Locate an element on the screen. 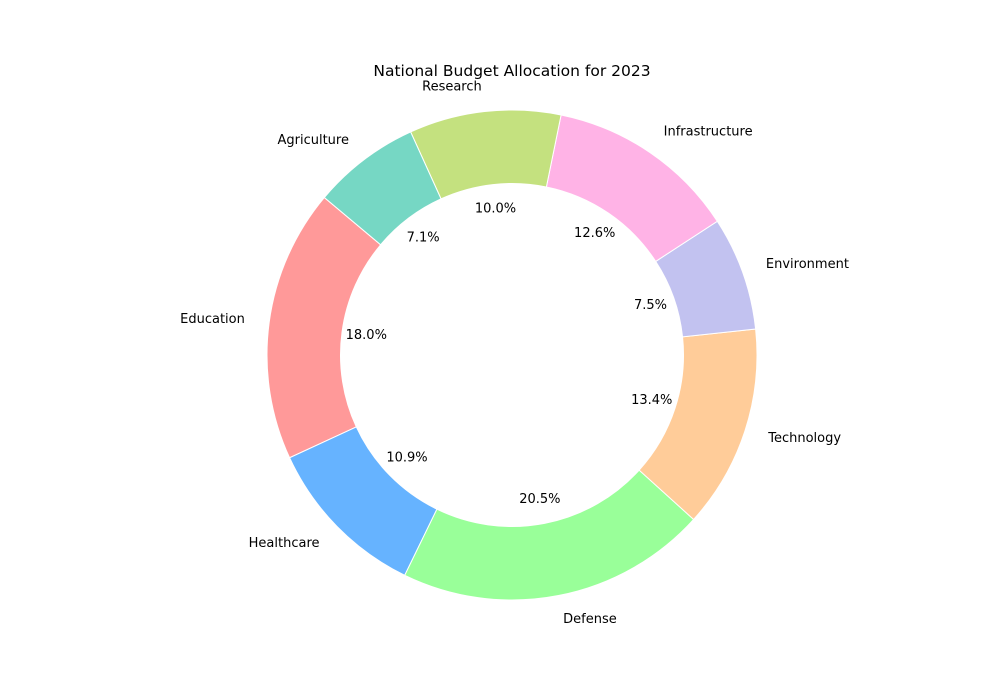  chart-title: National Budget Allocation for 2023 is located at coordinates (511, 71).